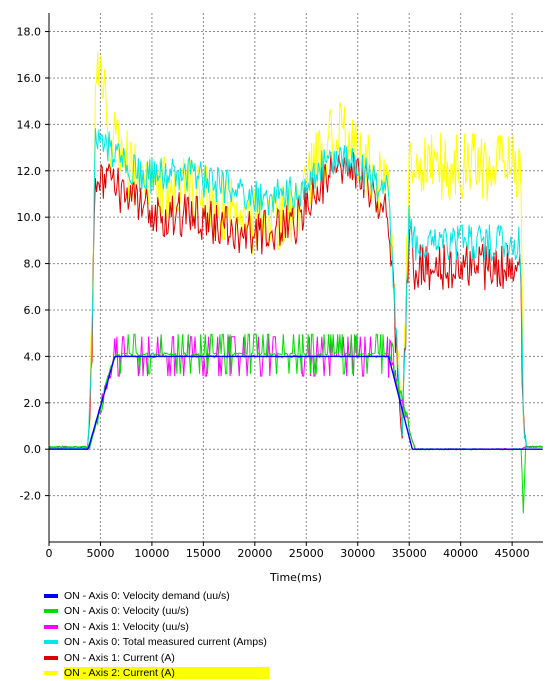 The width and height of the screenshot is (555, 681). I want to click on legend-label: ON - Axis 0: Velocity demand (uu/s), so click(147, 595).